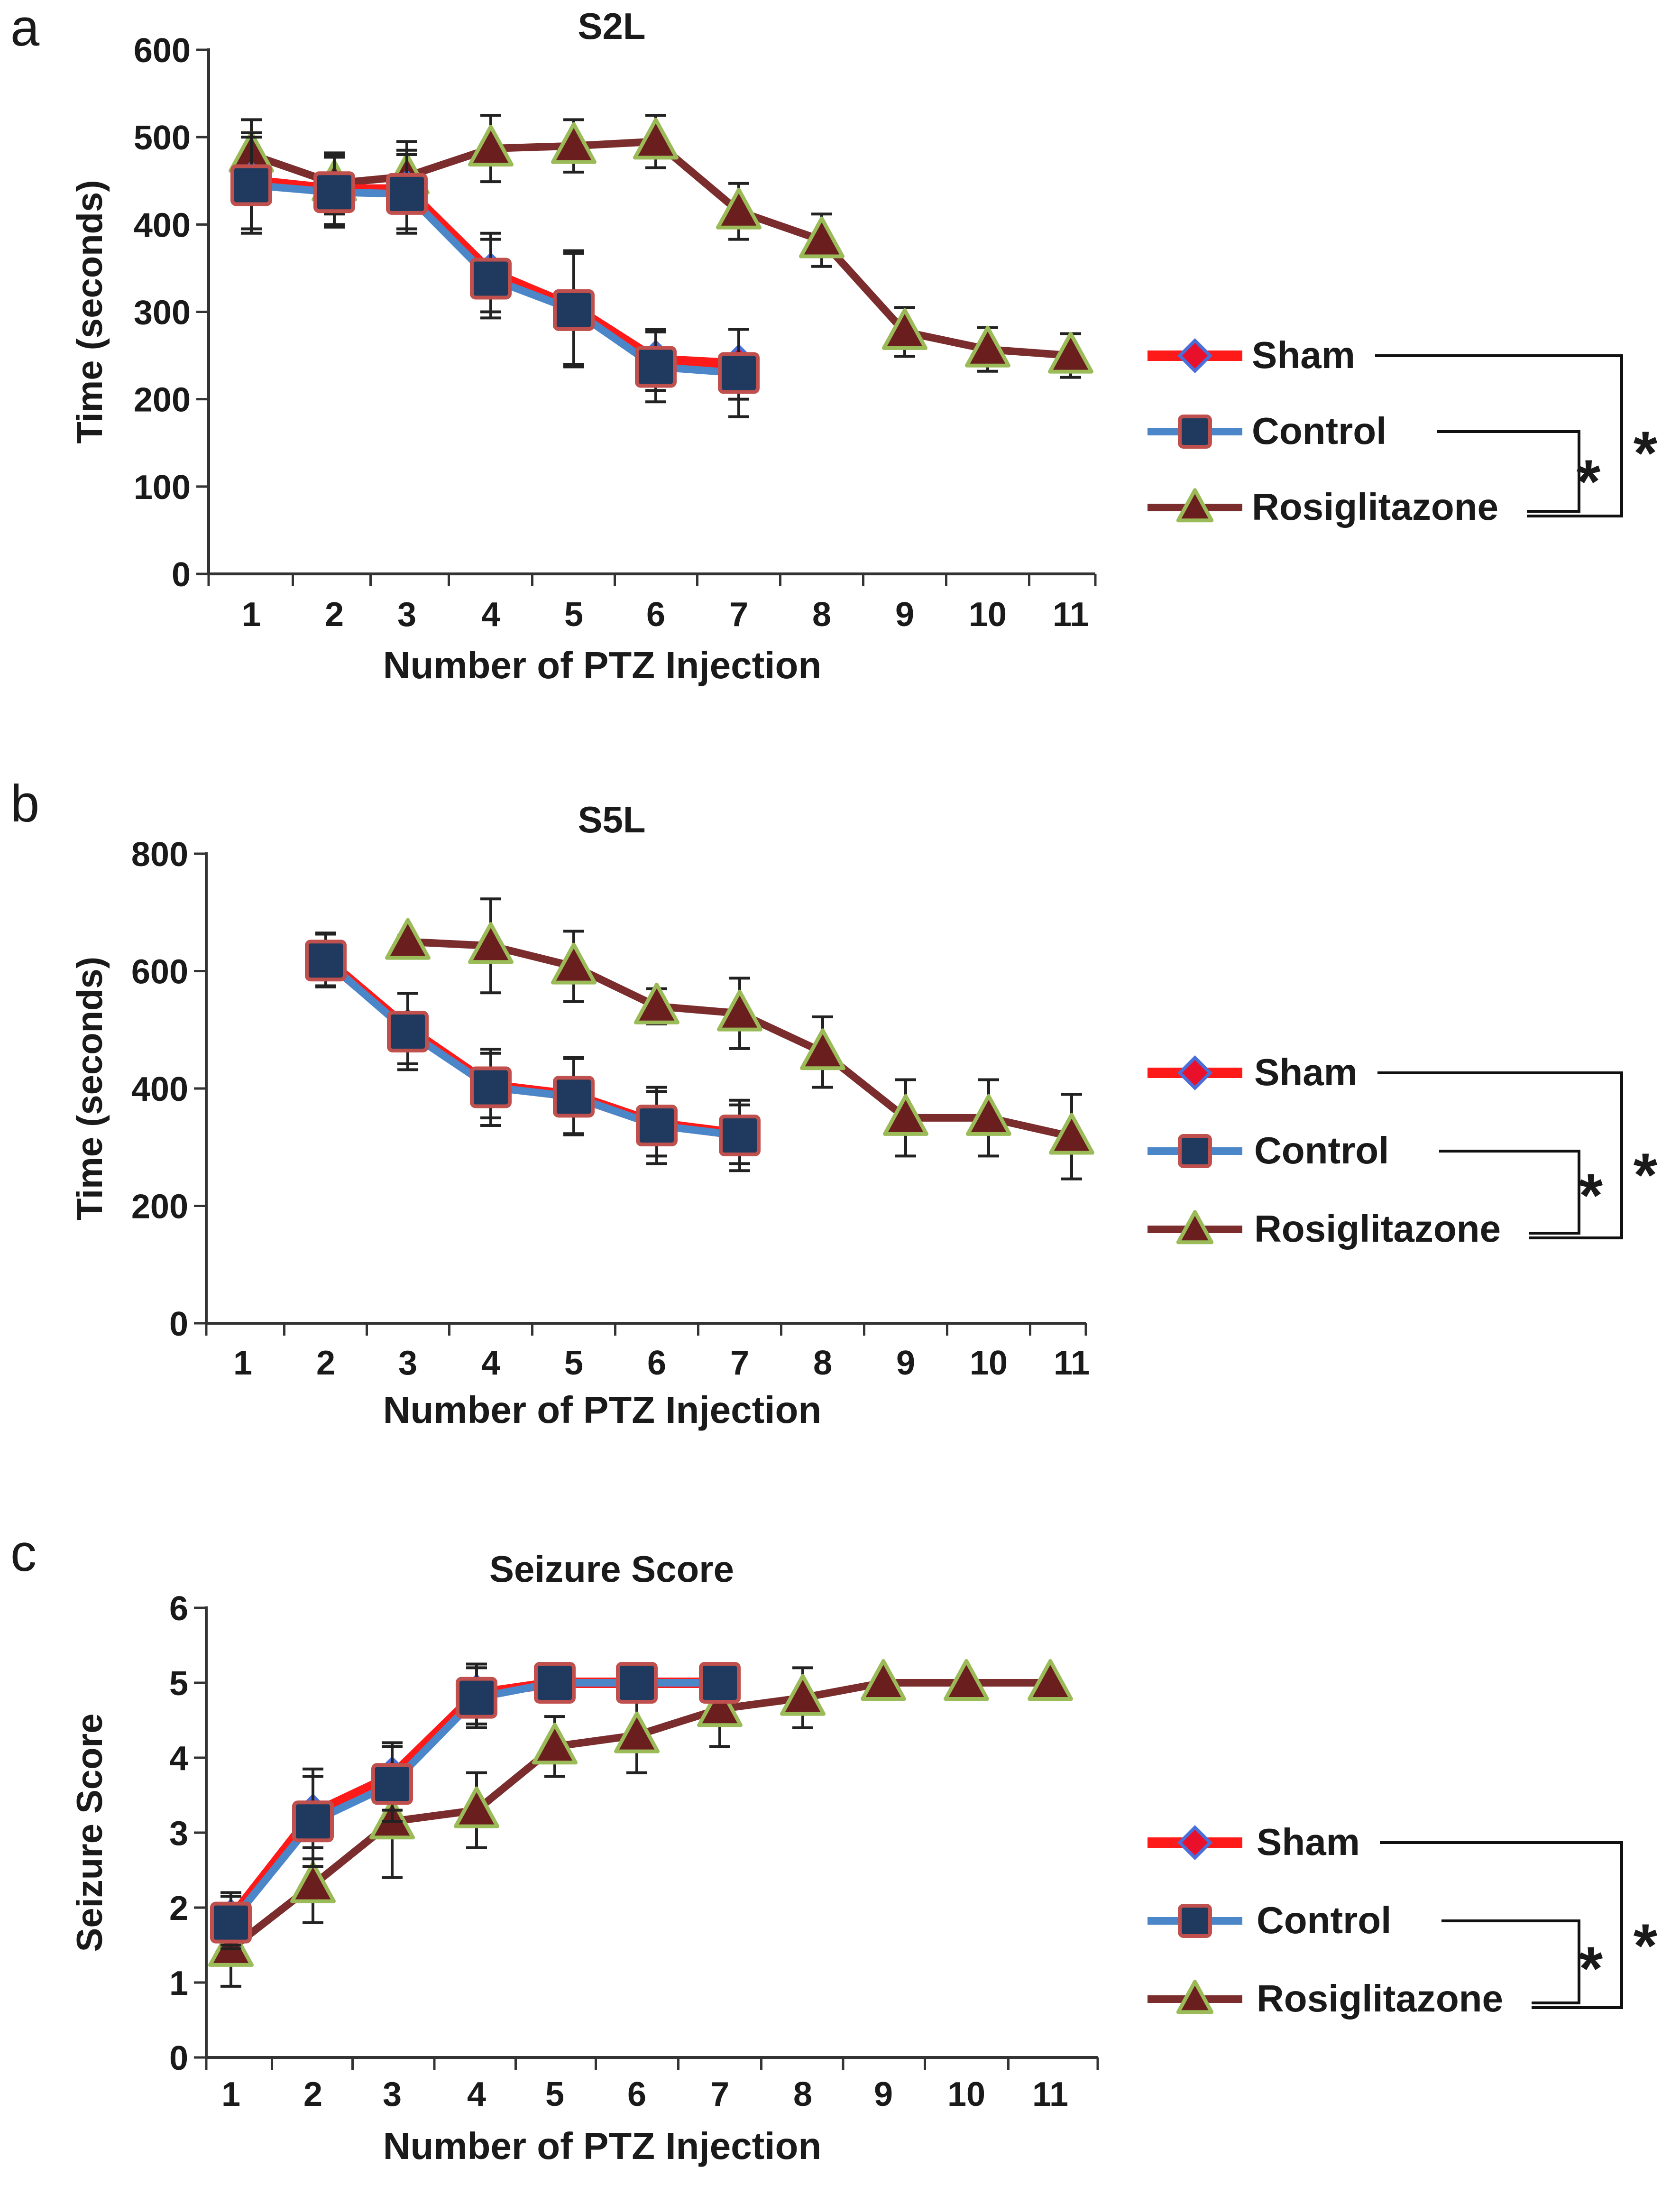 The height and width of the screenshot is (2186, 1680). What do you see at coordinates (573, 1363) in the screenshot?
I see `x-tick-label: 5` at bounding box center [573, 1363].